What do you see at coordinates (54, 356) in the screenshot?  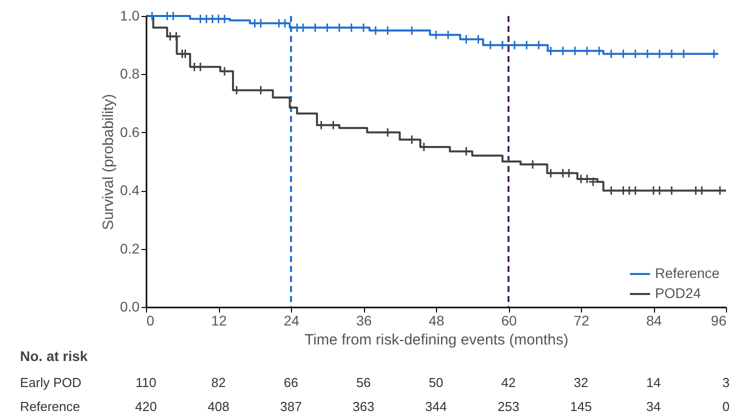 I see `text: No. at risk` at bounding box center [54, 356].